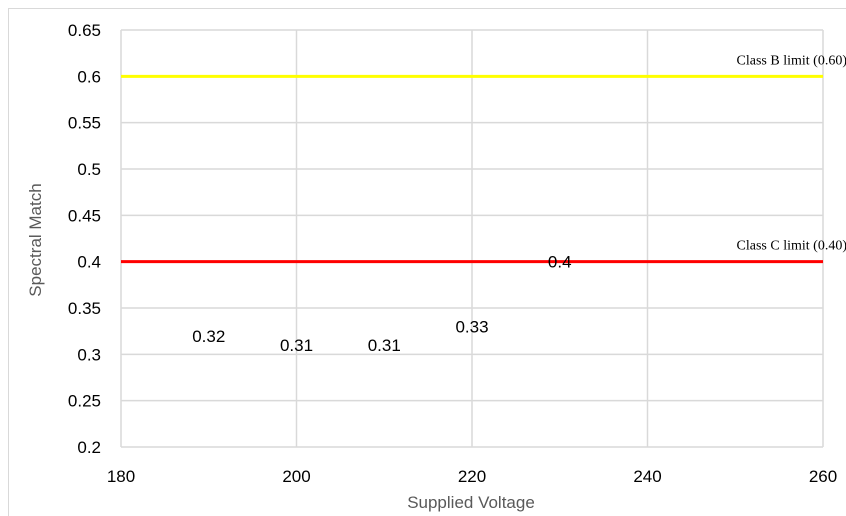 The image size is (846, 516). What do you see at coordinates (791, 60) in the screenshot?
I see `reference-line-label: Class B limit (0.60)` at bounding box center [791, 60].